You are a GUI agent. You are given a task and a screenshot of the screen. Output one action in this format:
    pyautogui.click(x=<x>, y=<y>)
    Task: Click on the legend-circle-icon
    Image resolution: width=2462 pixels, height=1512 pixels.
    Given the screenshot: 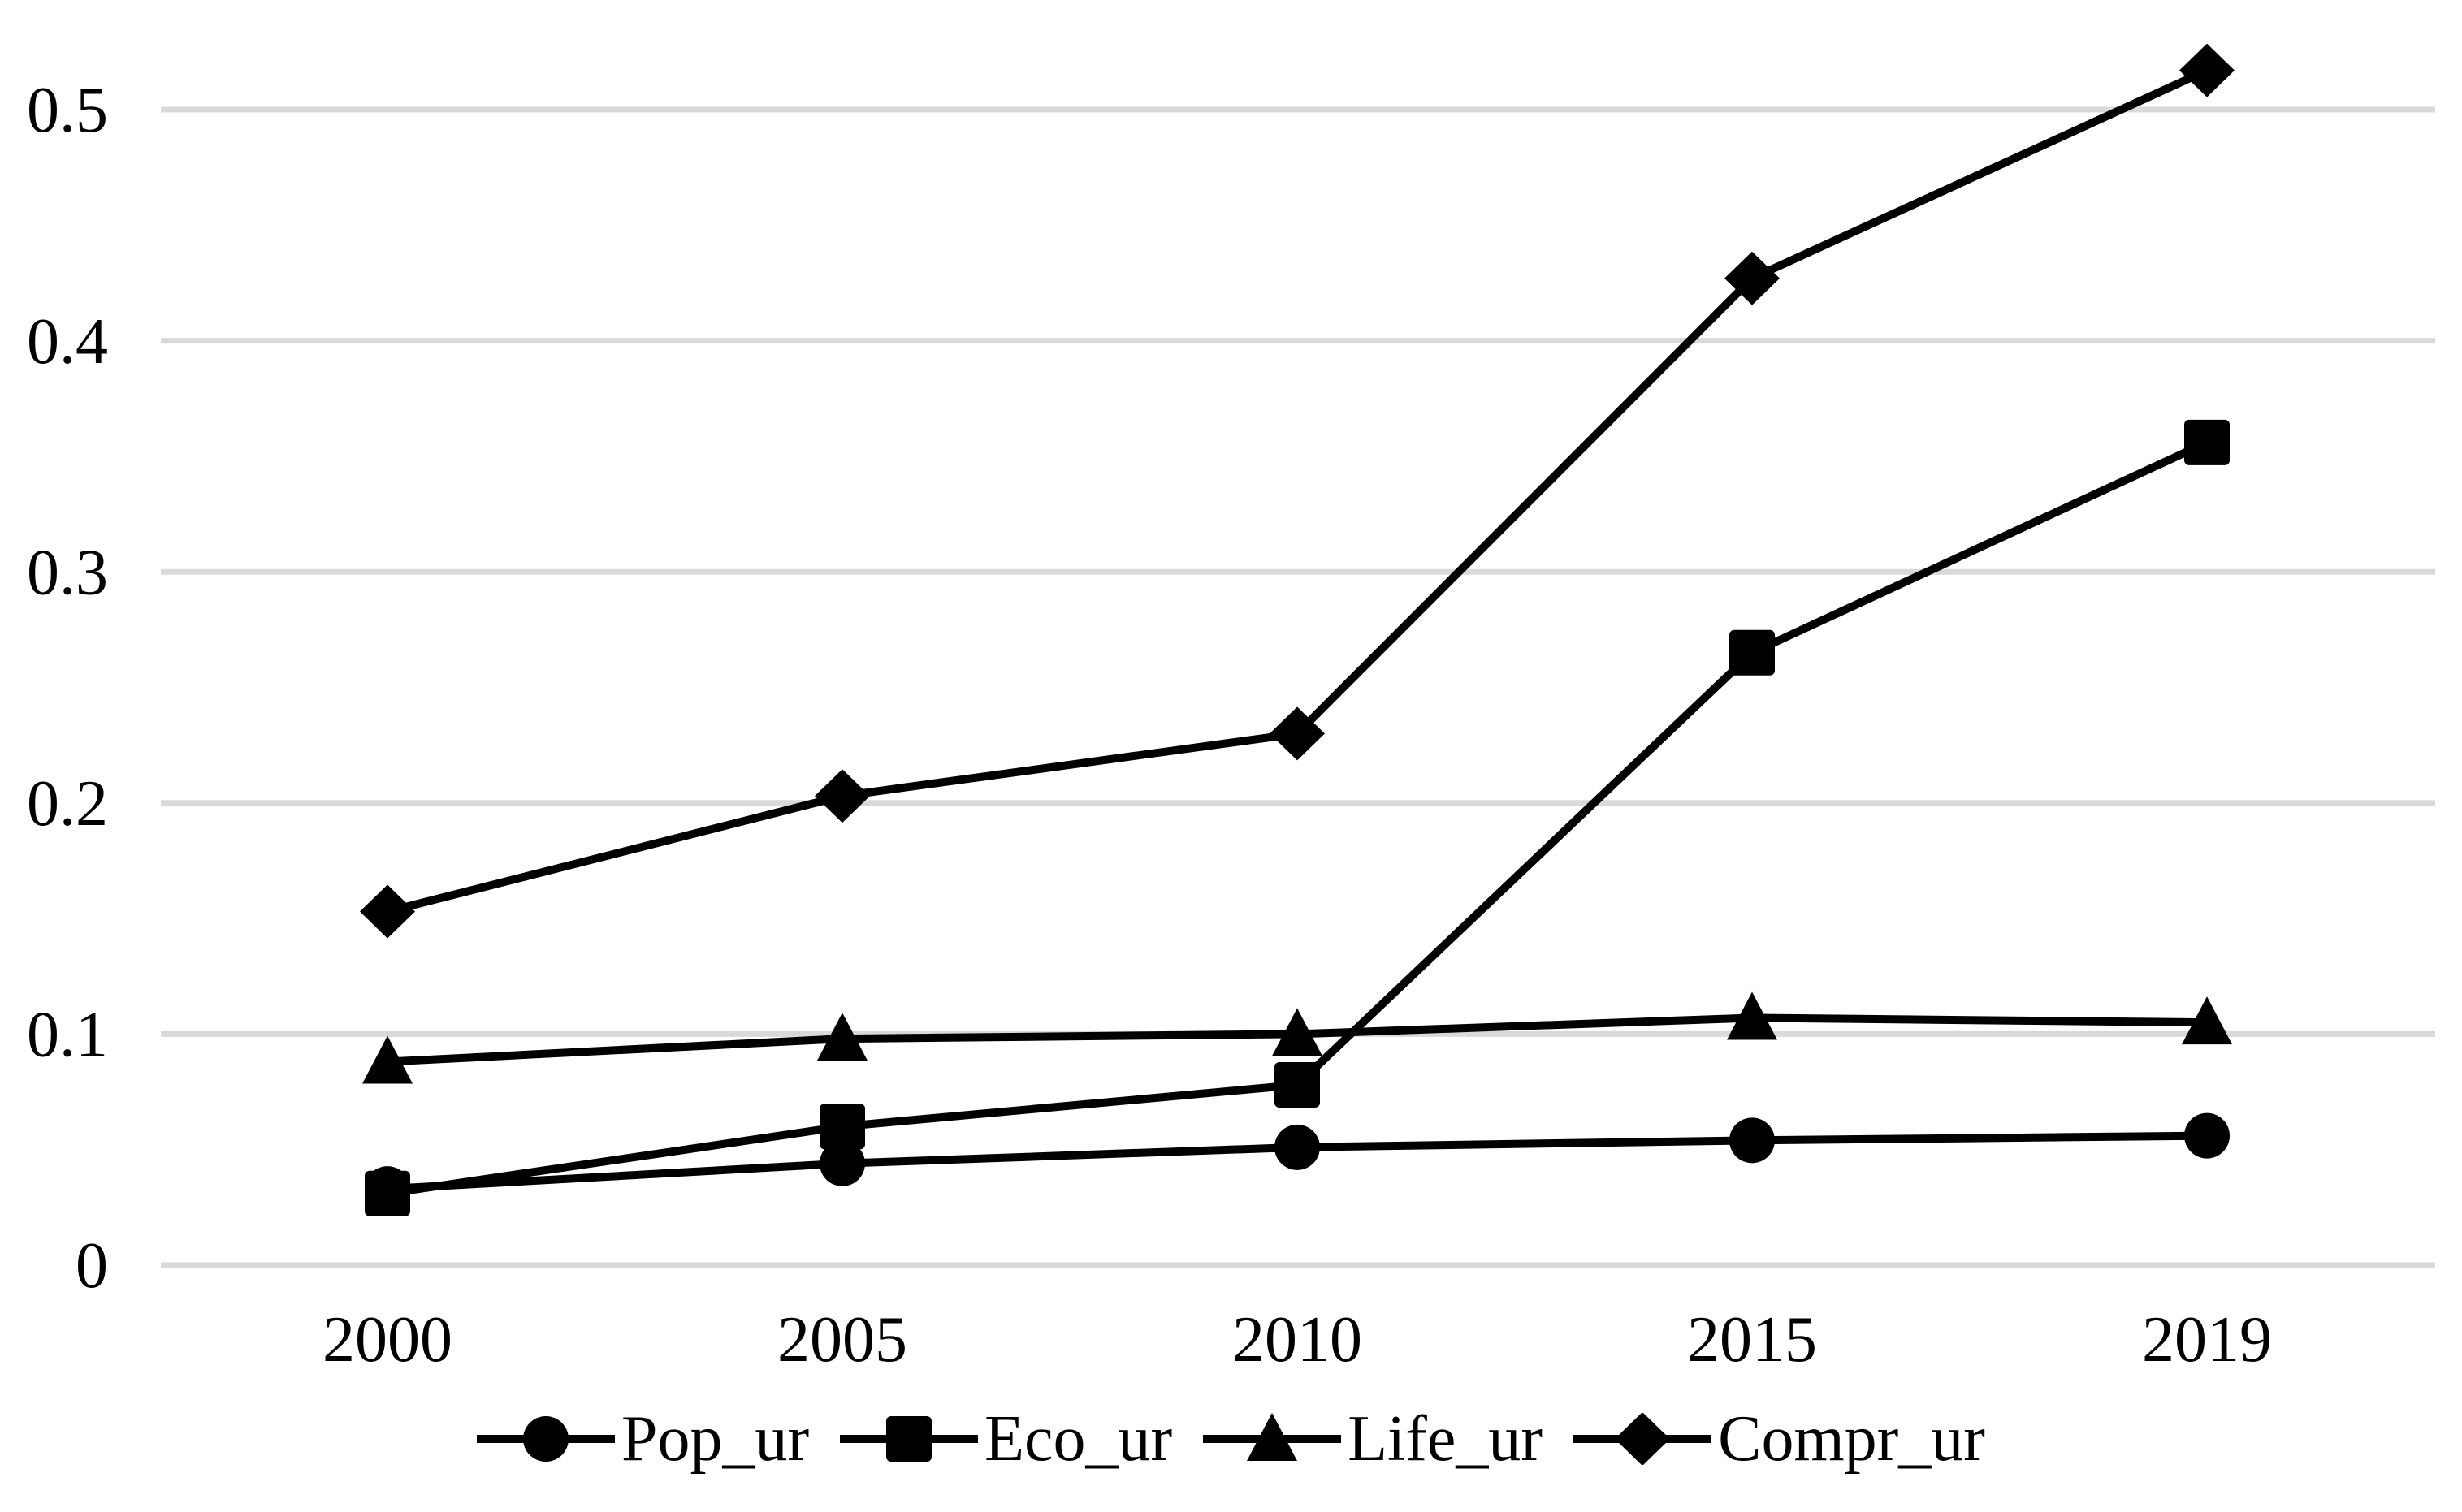 What is the action you would take?
    pyautogui.click(x=546, y=1439)
    